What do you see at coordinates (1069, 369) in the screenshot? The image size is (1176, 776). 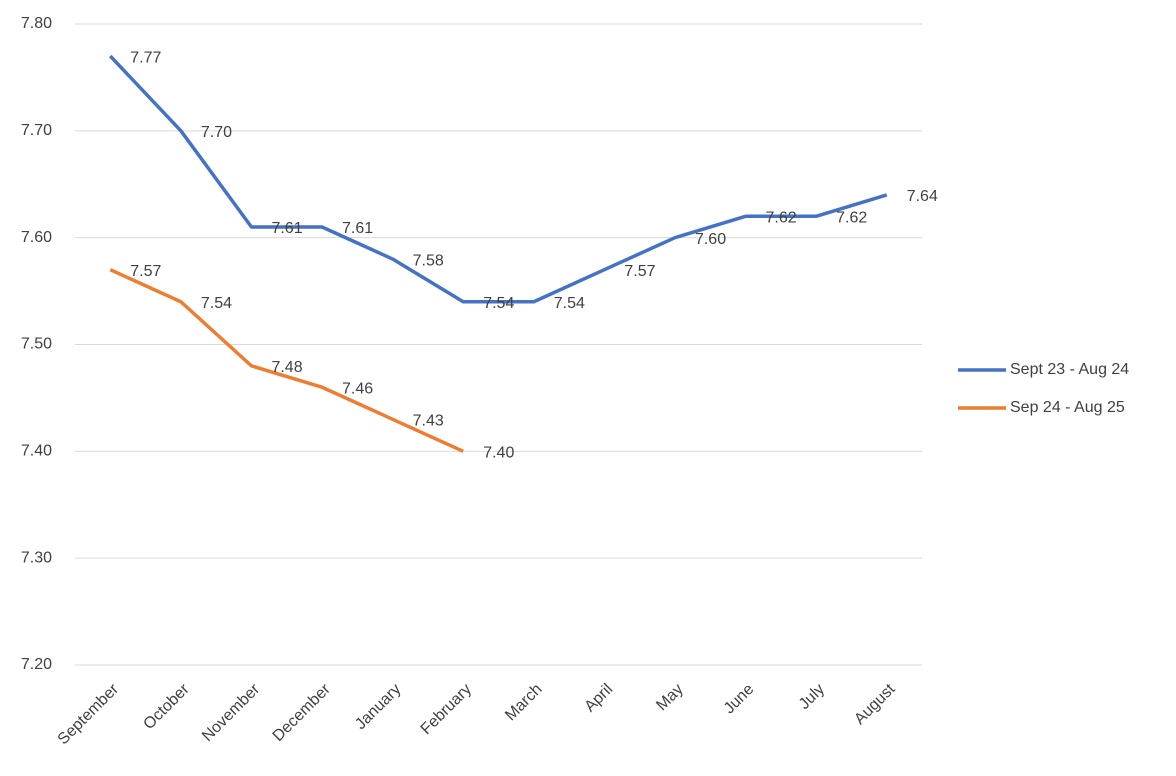 I see `legend-label: Sept 23 - Aug 24` at bounding box center [1069, 369].